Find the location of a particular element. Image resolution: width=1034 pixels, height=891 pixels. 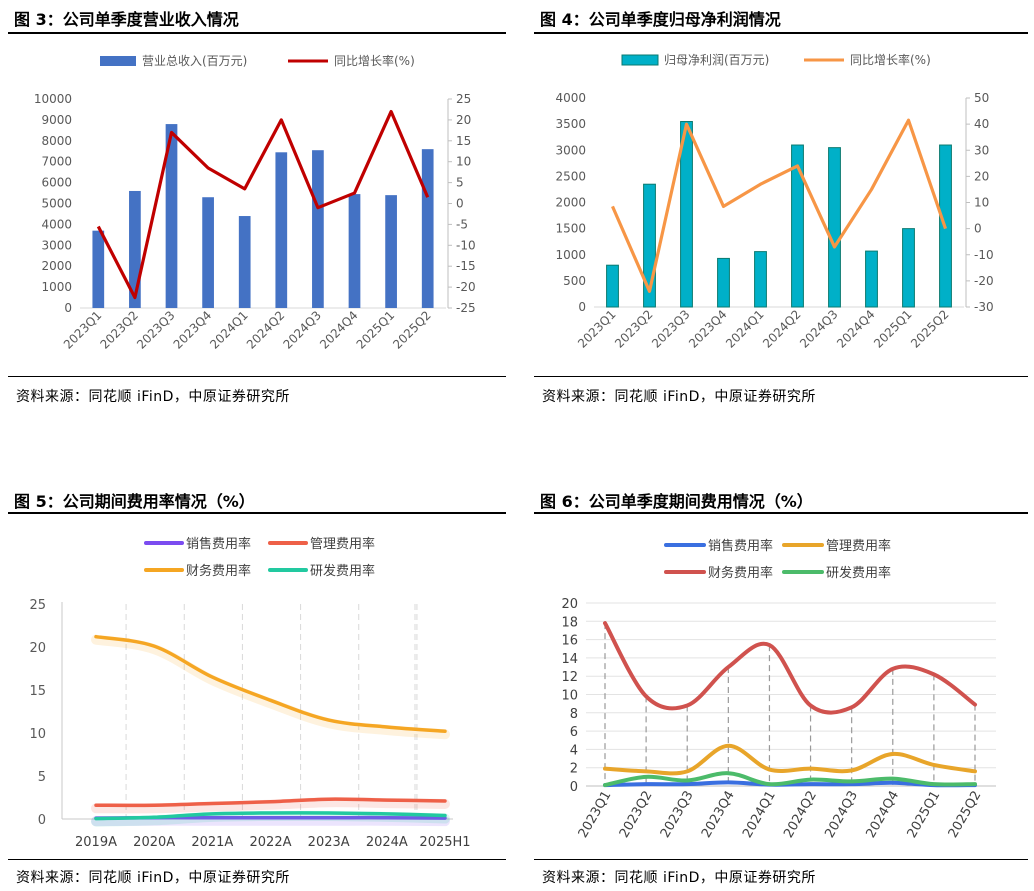

chart1-ytick-left-9: 9000 is located at coordinates (56, 120).